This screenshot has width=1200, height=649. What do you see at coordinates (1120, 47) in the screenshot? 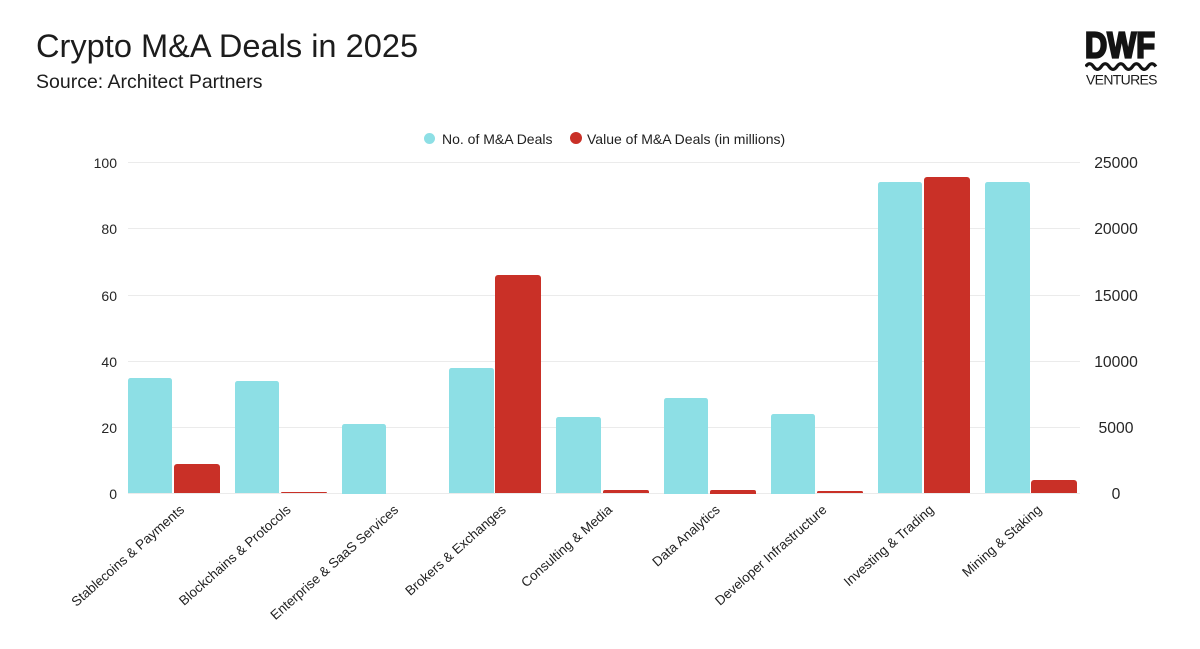
I see `svg-text: DWF` at bounding box center [1120, 47].